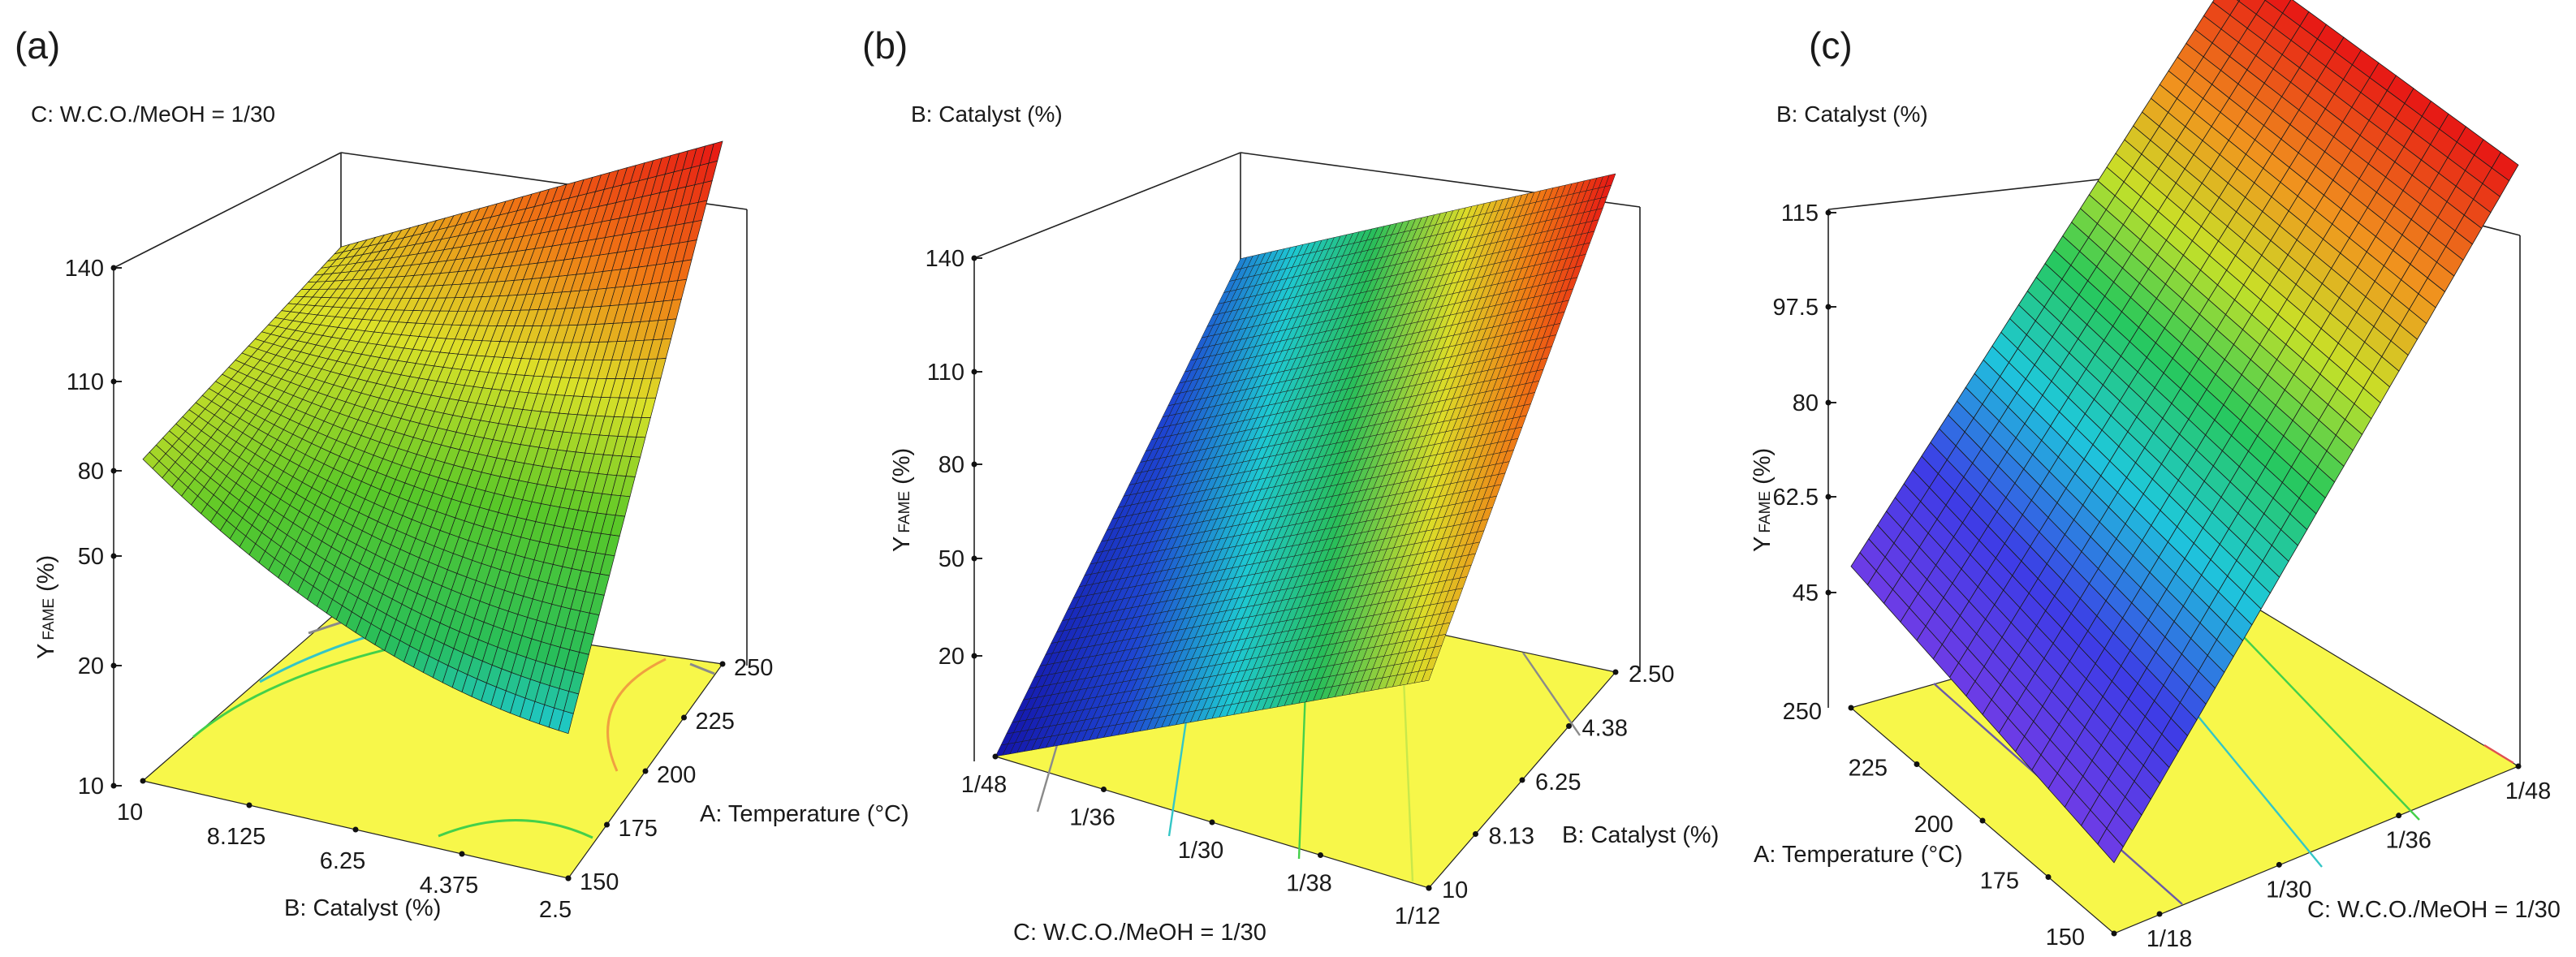 This screenshot has width=2576, height=957. What do you see at coordinates (236, 837) in the screenshot?
I see `x-axis-tick-label: 8.125` at bounding box center [236, 837].